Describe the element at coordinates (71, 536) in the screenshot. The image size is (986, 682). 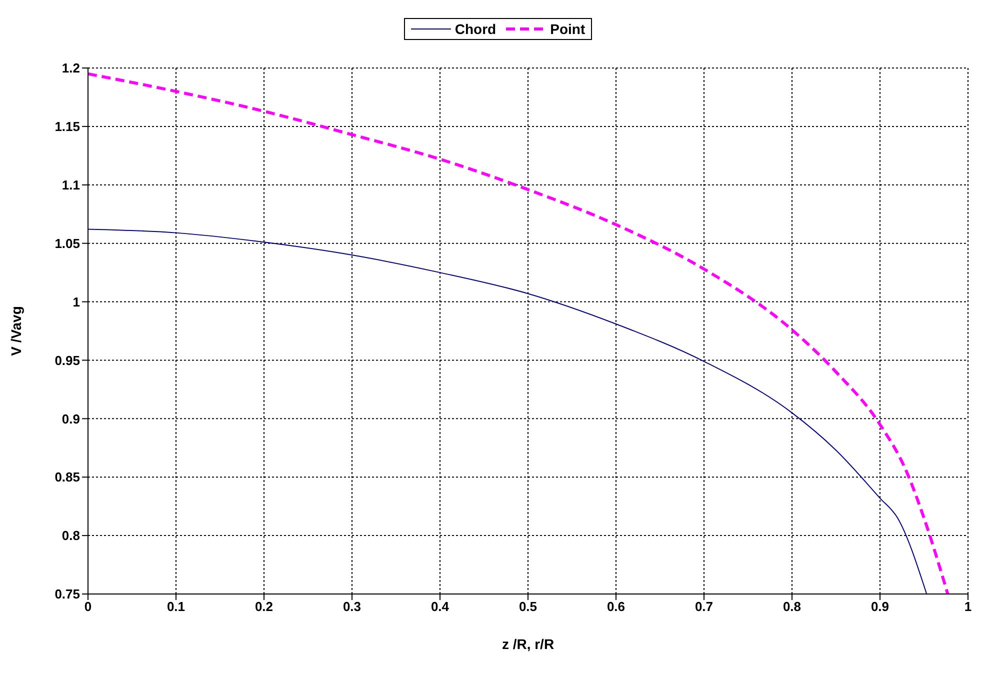
I see `y-tick-label: 0.8` at that location.